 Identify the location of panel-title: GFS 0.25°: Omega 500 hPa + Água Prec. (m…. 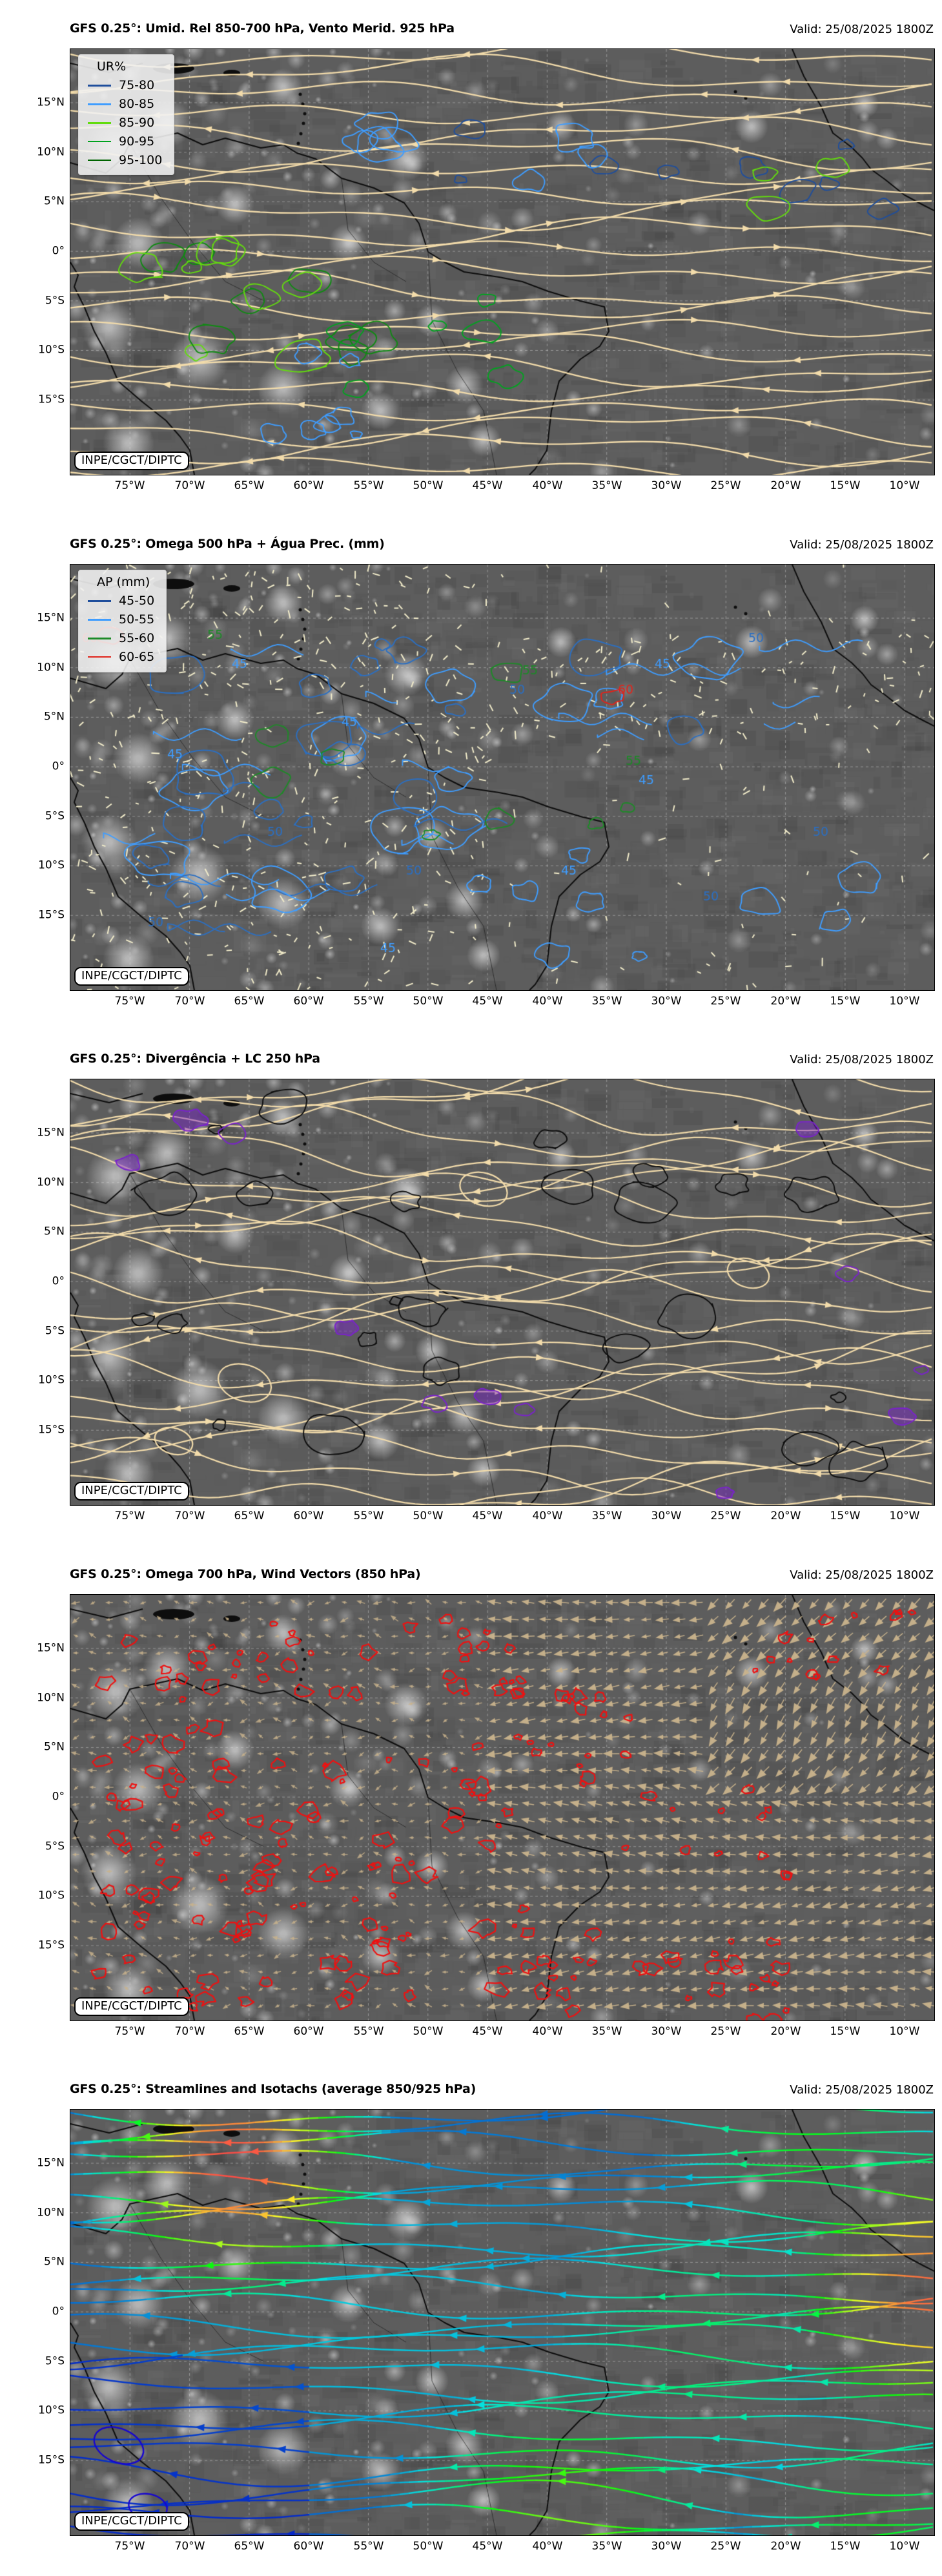
(227, 544).